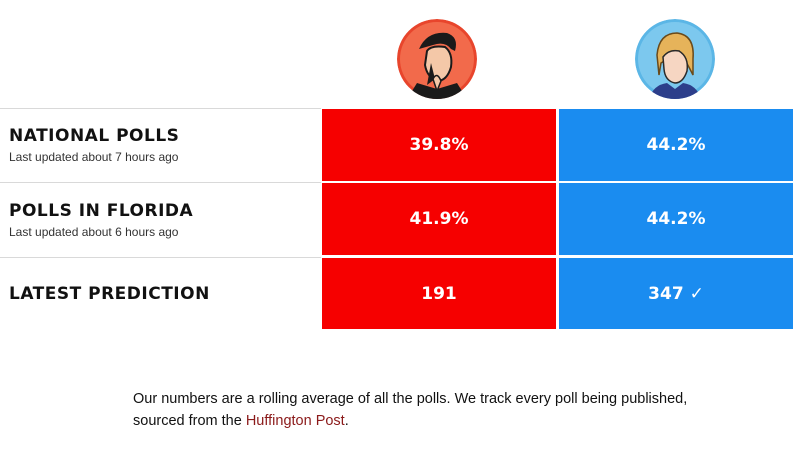 The height and width of the screenshot is (453, 800). Describe the element at coordinates (676, 145) in the screenshot. I see `national-polls-blue-value: 44.2%` at that location.